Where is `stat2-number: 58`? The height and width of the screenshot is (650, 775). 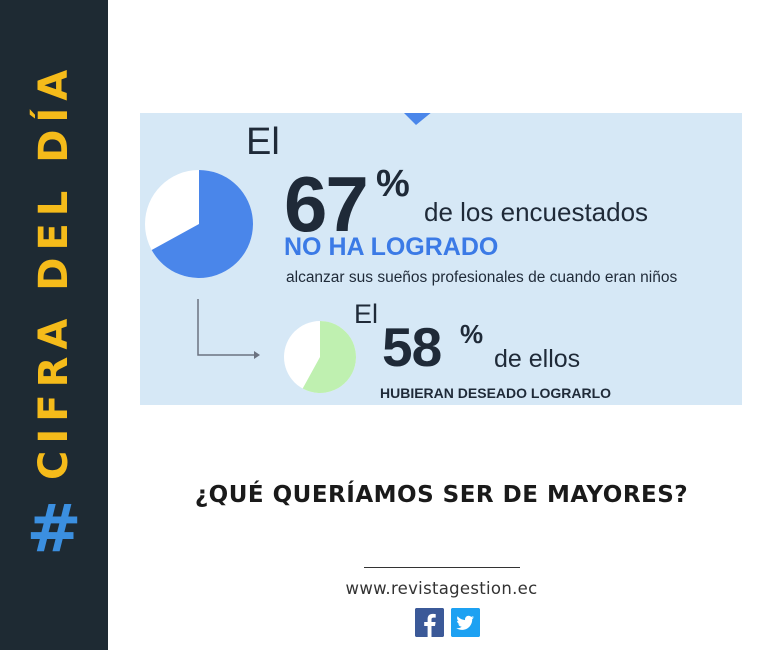 stat2-number: 58 is located at coordinates (412, 347).